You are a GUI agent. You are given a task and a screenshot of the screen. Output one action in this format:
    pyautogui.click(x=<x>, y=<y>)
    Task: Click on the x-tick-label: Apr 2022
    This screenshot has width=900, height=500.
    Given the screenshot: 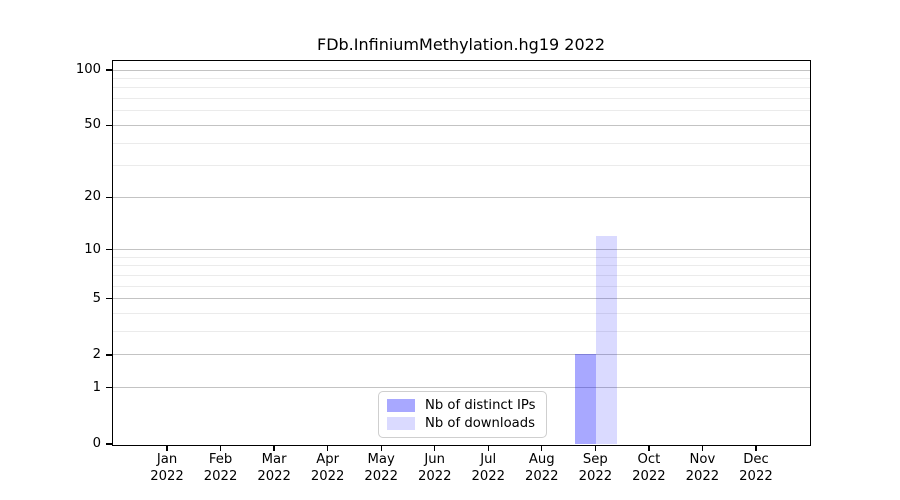 What is the action you would take?
    pyautogui.click(x=328, y=468)
    